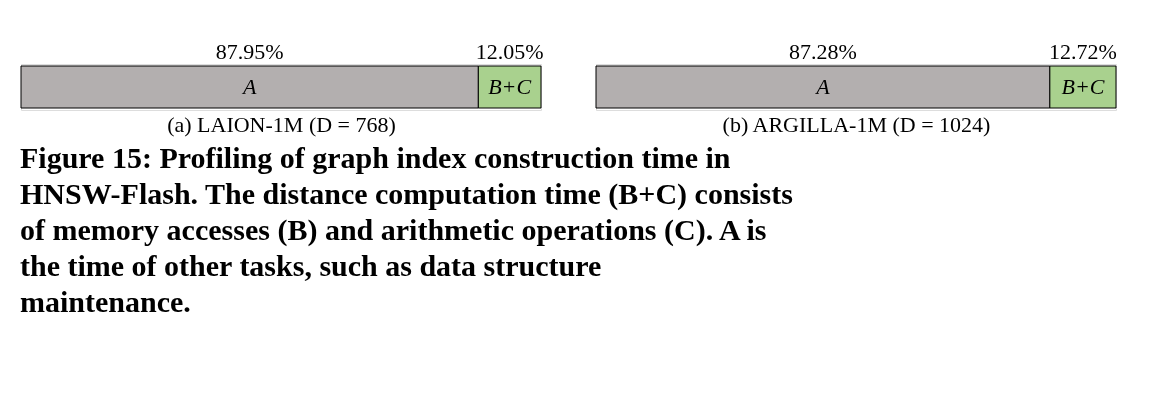 The height and width of the screenshot is (400, 1172). I want to click on data-label: 12.05%, so click(509, 51).